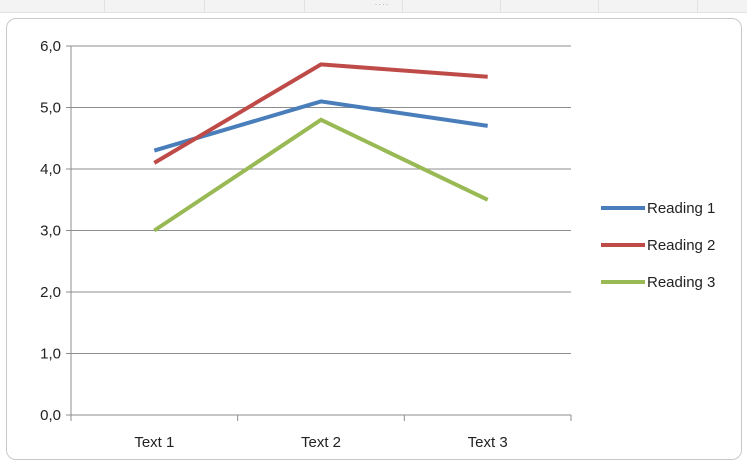  I want to click on y-tick-labels: 0,0 1,0 2,0 3,0 4,0 5,0 6,0, so click(50, 231).